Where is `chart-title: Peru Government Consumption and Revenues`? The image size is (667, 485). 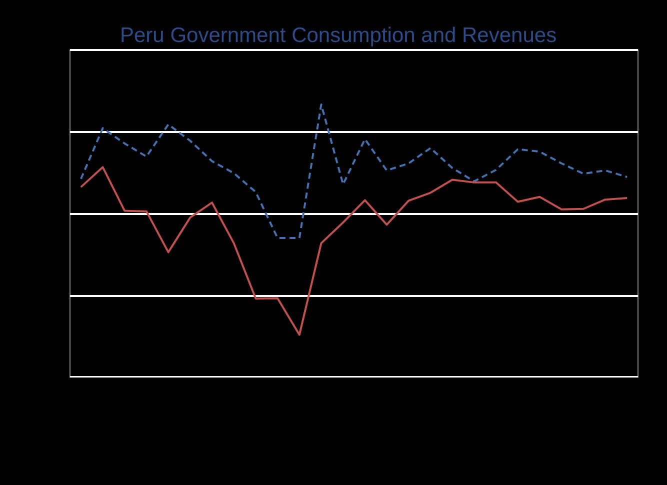
chart-title: Peru Government Consumption and Revenues is located at coordinates (338, 35).